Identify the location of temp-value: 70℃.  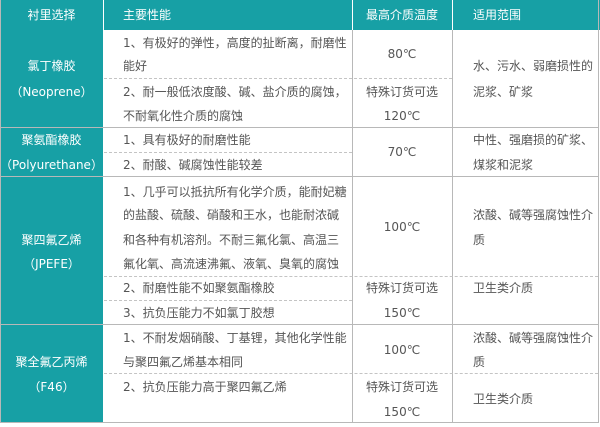
(402, 152).